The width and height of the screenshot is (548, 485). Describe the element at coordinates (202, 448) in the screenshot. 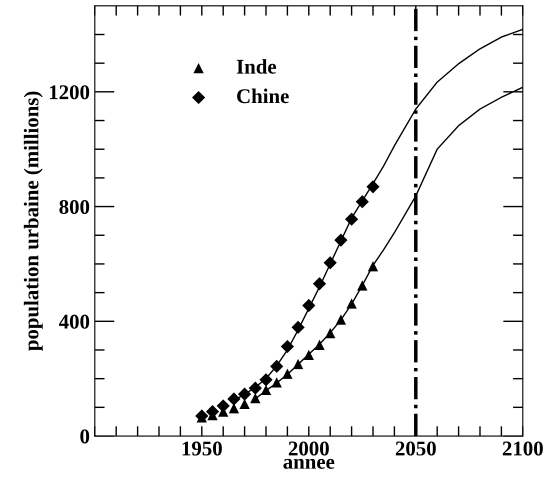

I see `x-tick-label: 1950` at that location.